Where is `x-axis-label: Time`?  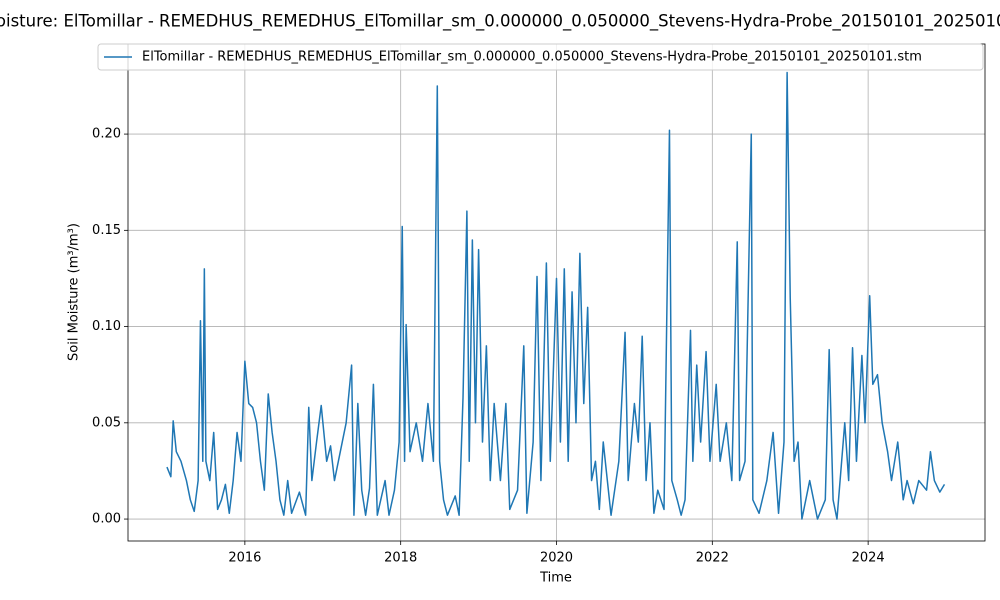 x-axis-label: Time is located at coordinates (555, 578).